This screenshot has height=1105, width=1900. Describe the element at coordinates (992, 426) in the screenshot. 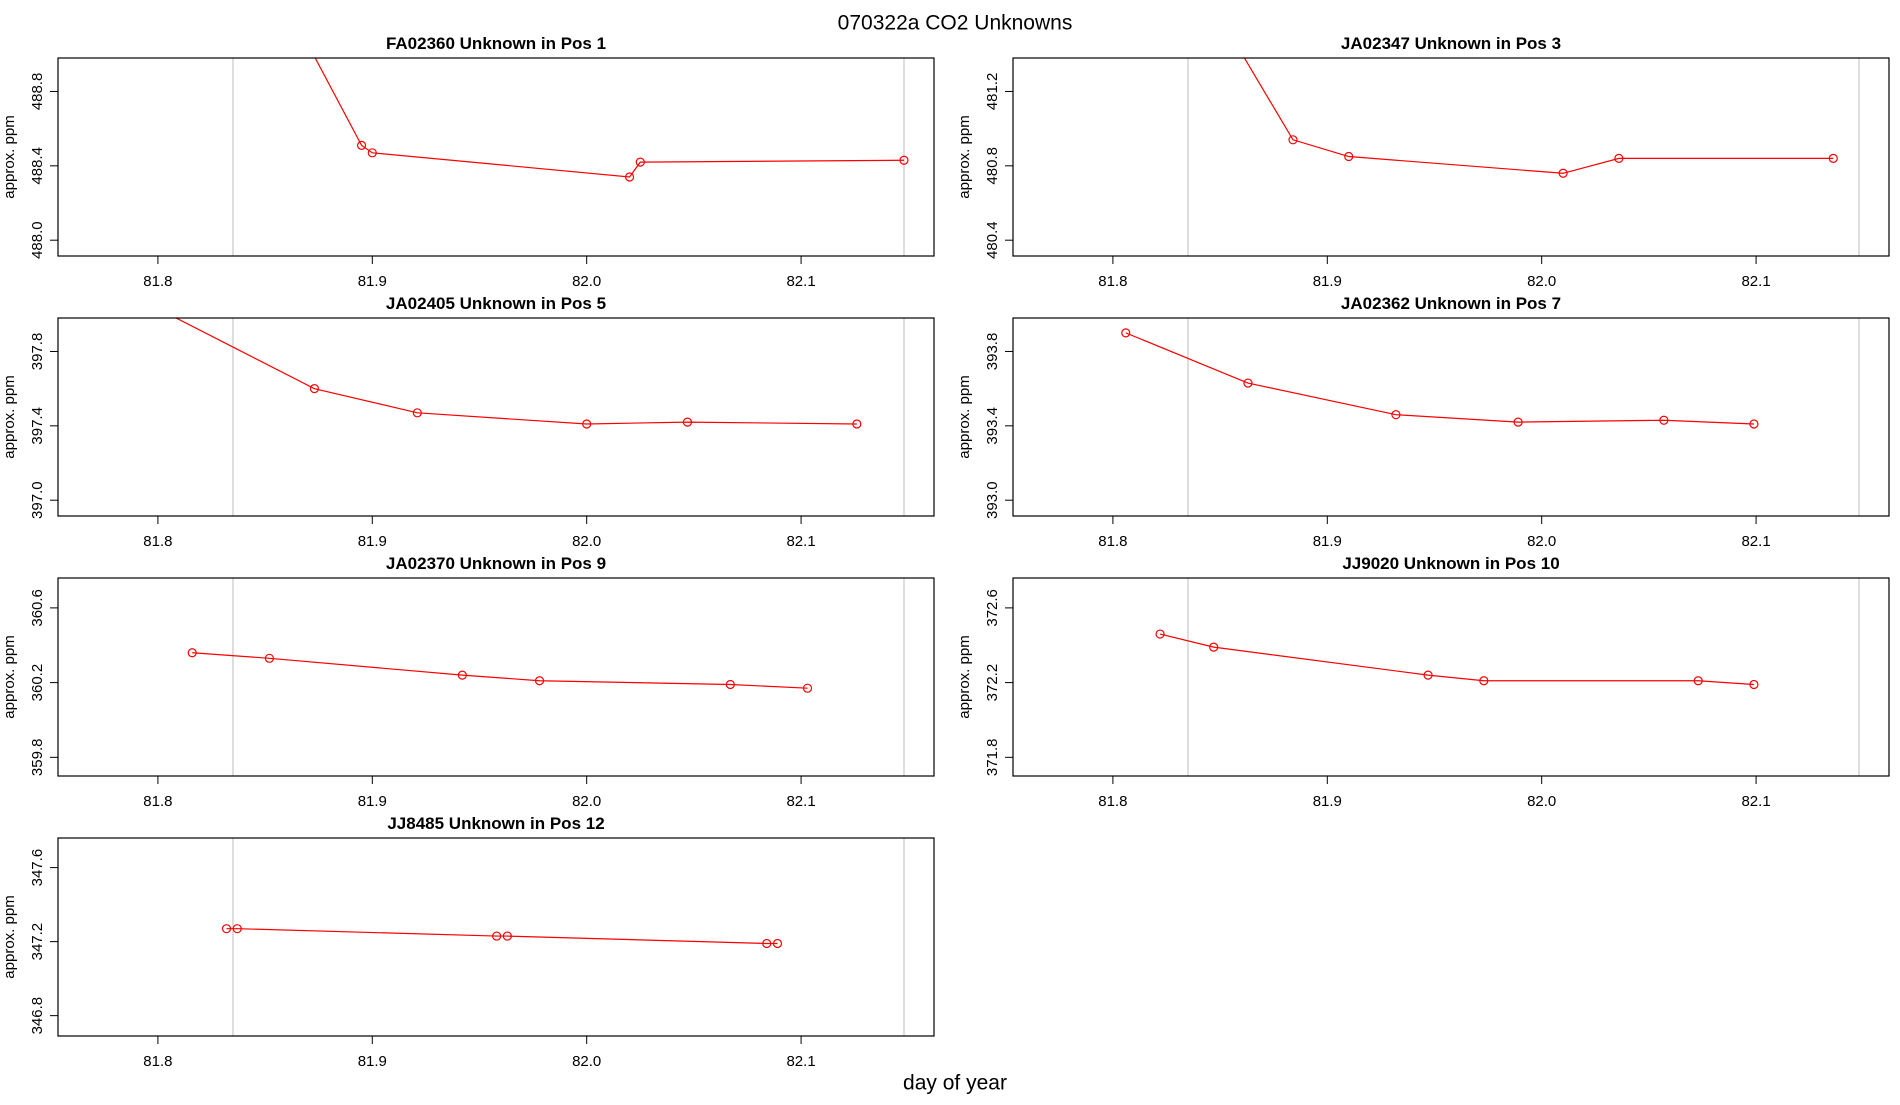

I see `y-tick-label: 393.4` at that location.